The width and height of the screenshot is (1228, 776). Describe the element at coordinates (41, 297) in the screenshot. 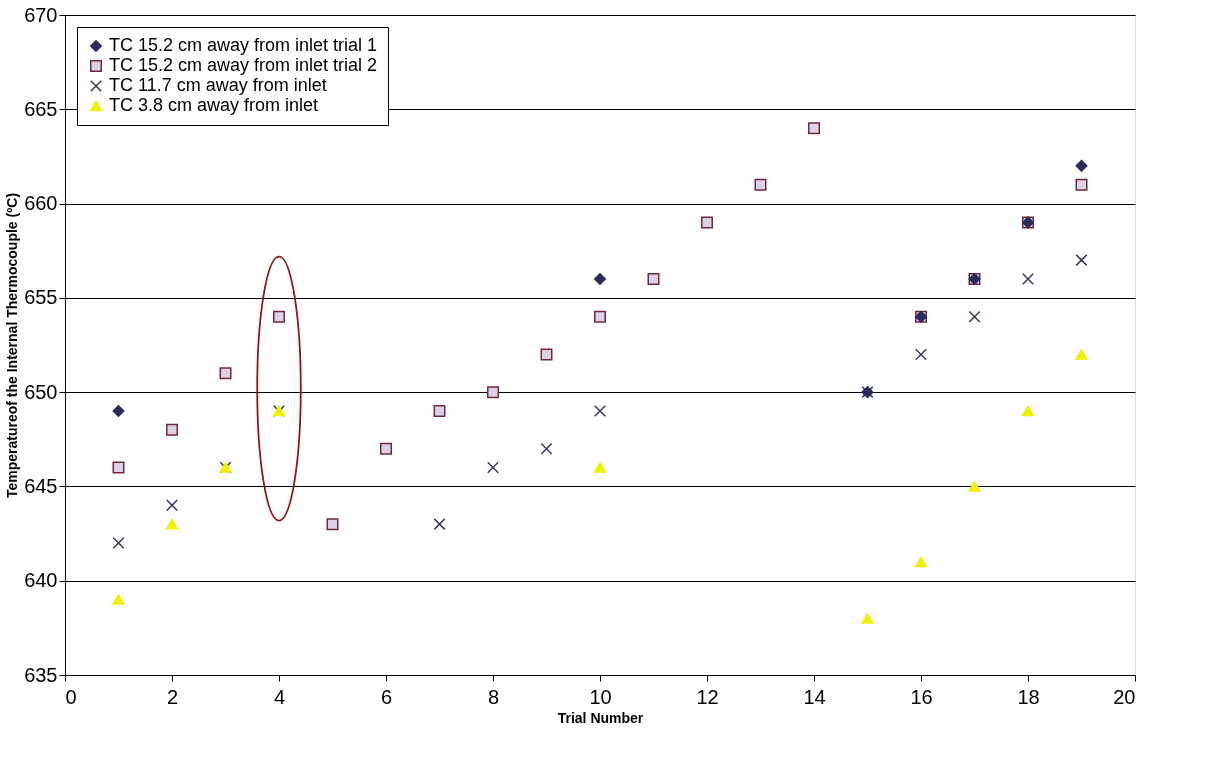

I see `y-tick-label: 655` at that location.